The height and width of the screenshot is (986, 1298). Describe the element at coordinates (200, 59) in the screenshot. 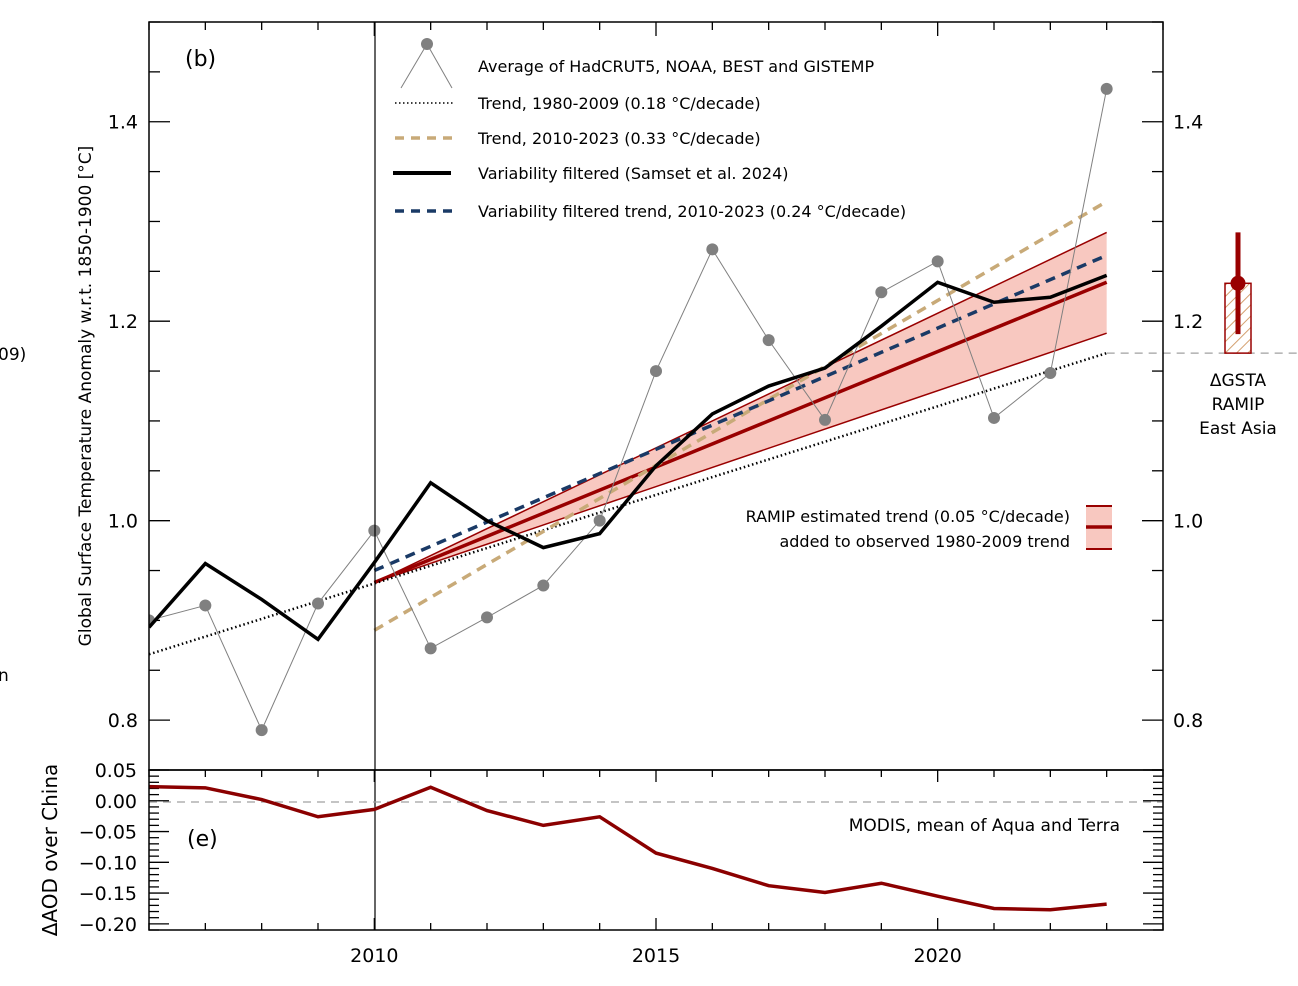

I see `panel-label-b: (b)` at that location.